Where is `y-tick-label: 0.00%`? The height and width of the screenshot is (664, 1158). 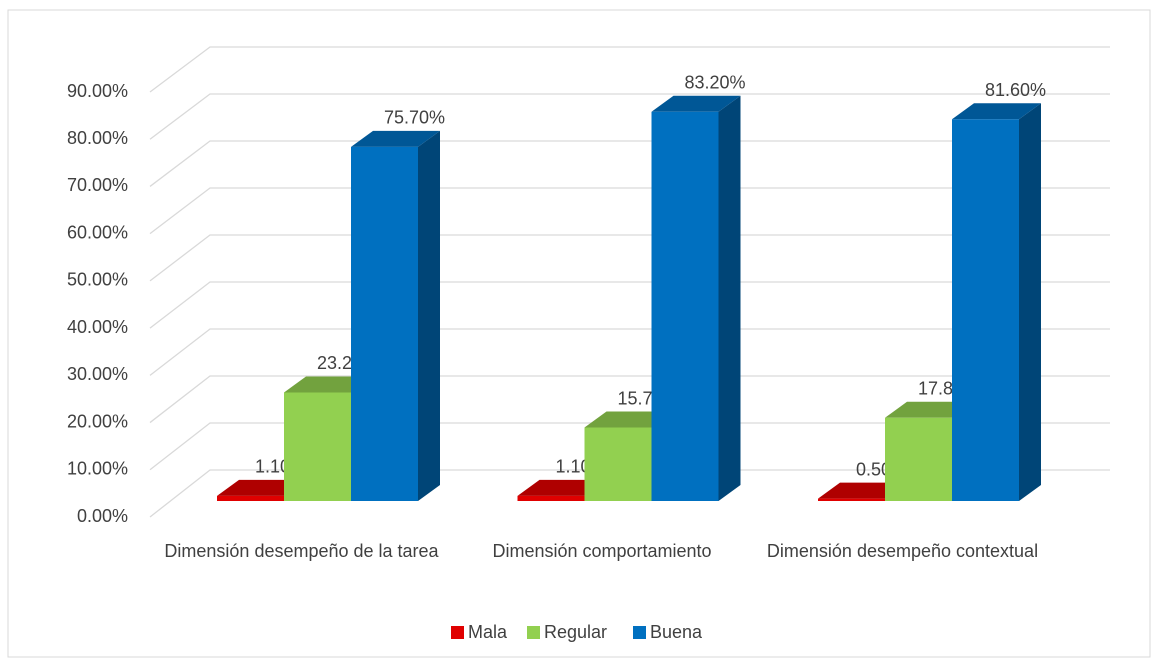
y-tick-label: 0.00% is located at coordinates (102, 516).